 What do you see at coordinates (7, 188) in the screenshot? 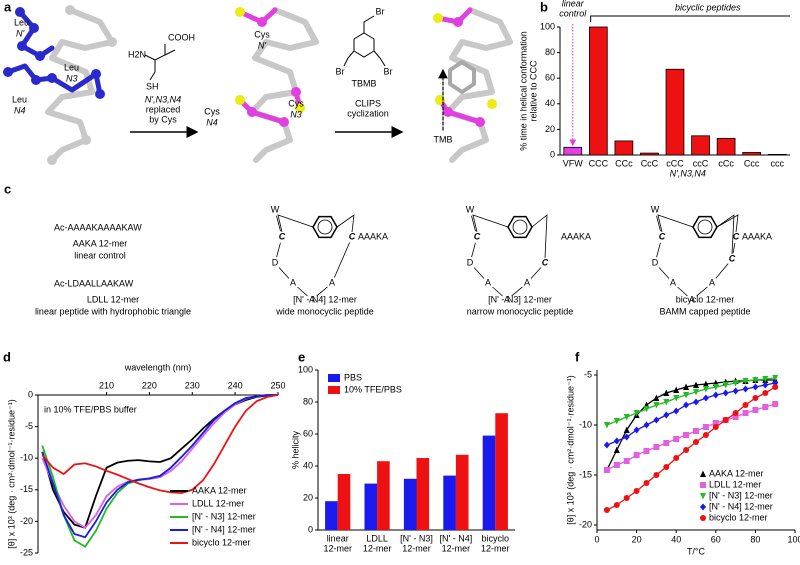
I see `panel-label: c` at bounding box center [7, 188].